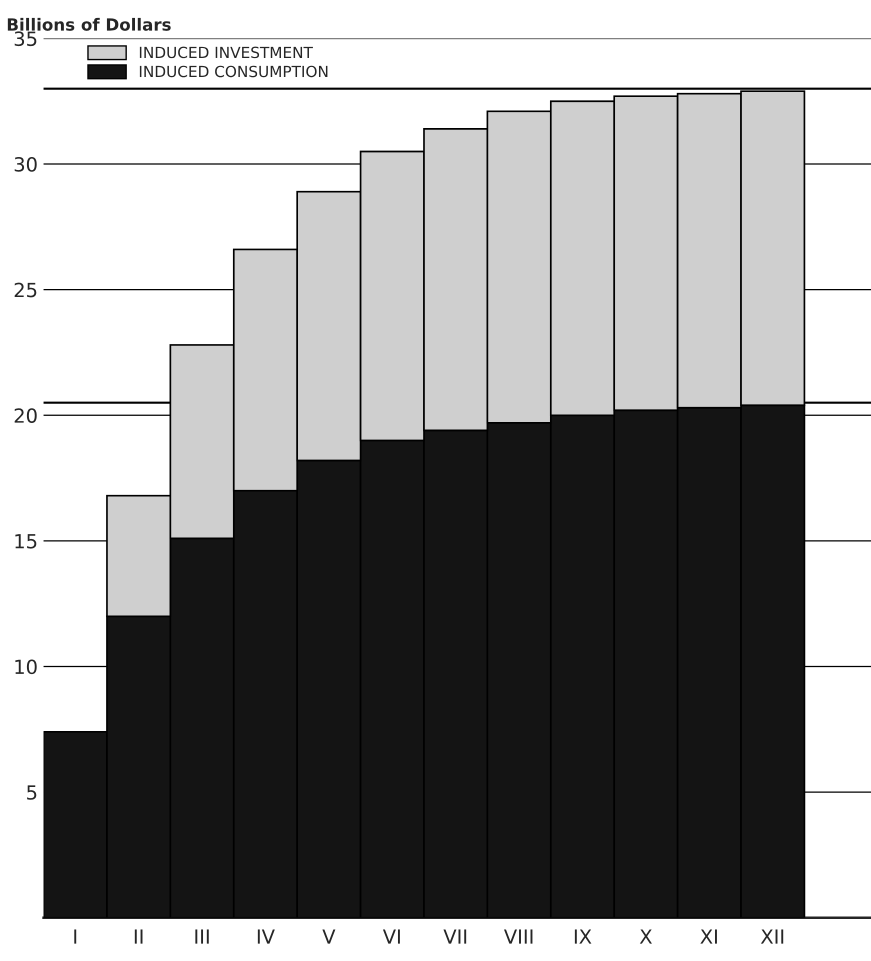 The width and height of the screenshot is (871, 961). I want to click on y-tick-label: 10, so click(26, 666).